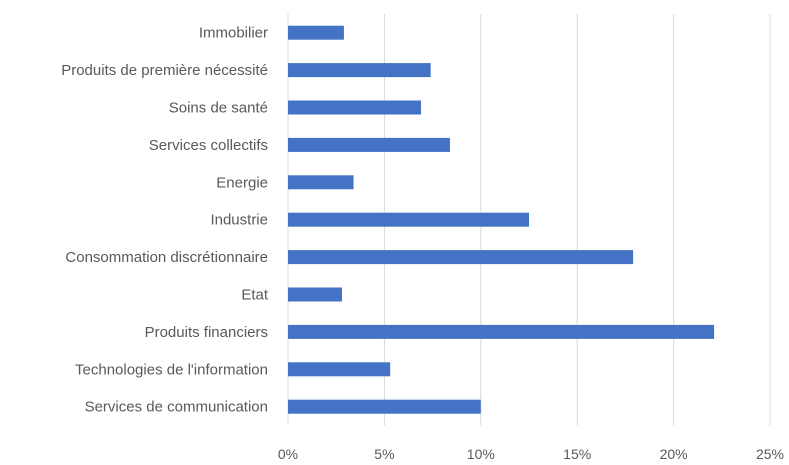  What do you see at coordinates (288, 454) in the screenshot?
I see `x-tick-label: 0%` at bounding box center [288, 454].